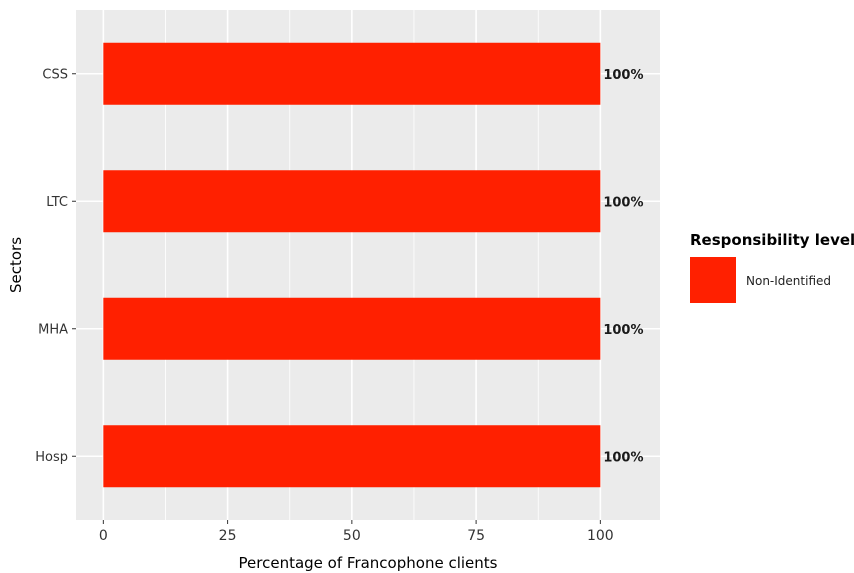  What do you see at coordinates (53, 329) in the screenshot?
I see `y-tick-label: MHA` at bounding box center [53, 329].